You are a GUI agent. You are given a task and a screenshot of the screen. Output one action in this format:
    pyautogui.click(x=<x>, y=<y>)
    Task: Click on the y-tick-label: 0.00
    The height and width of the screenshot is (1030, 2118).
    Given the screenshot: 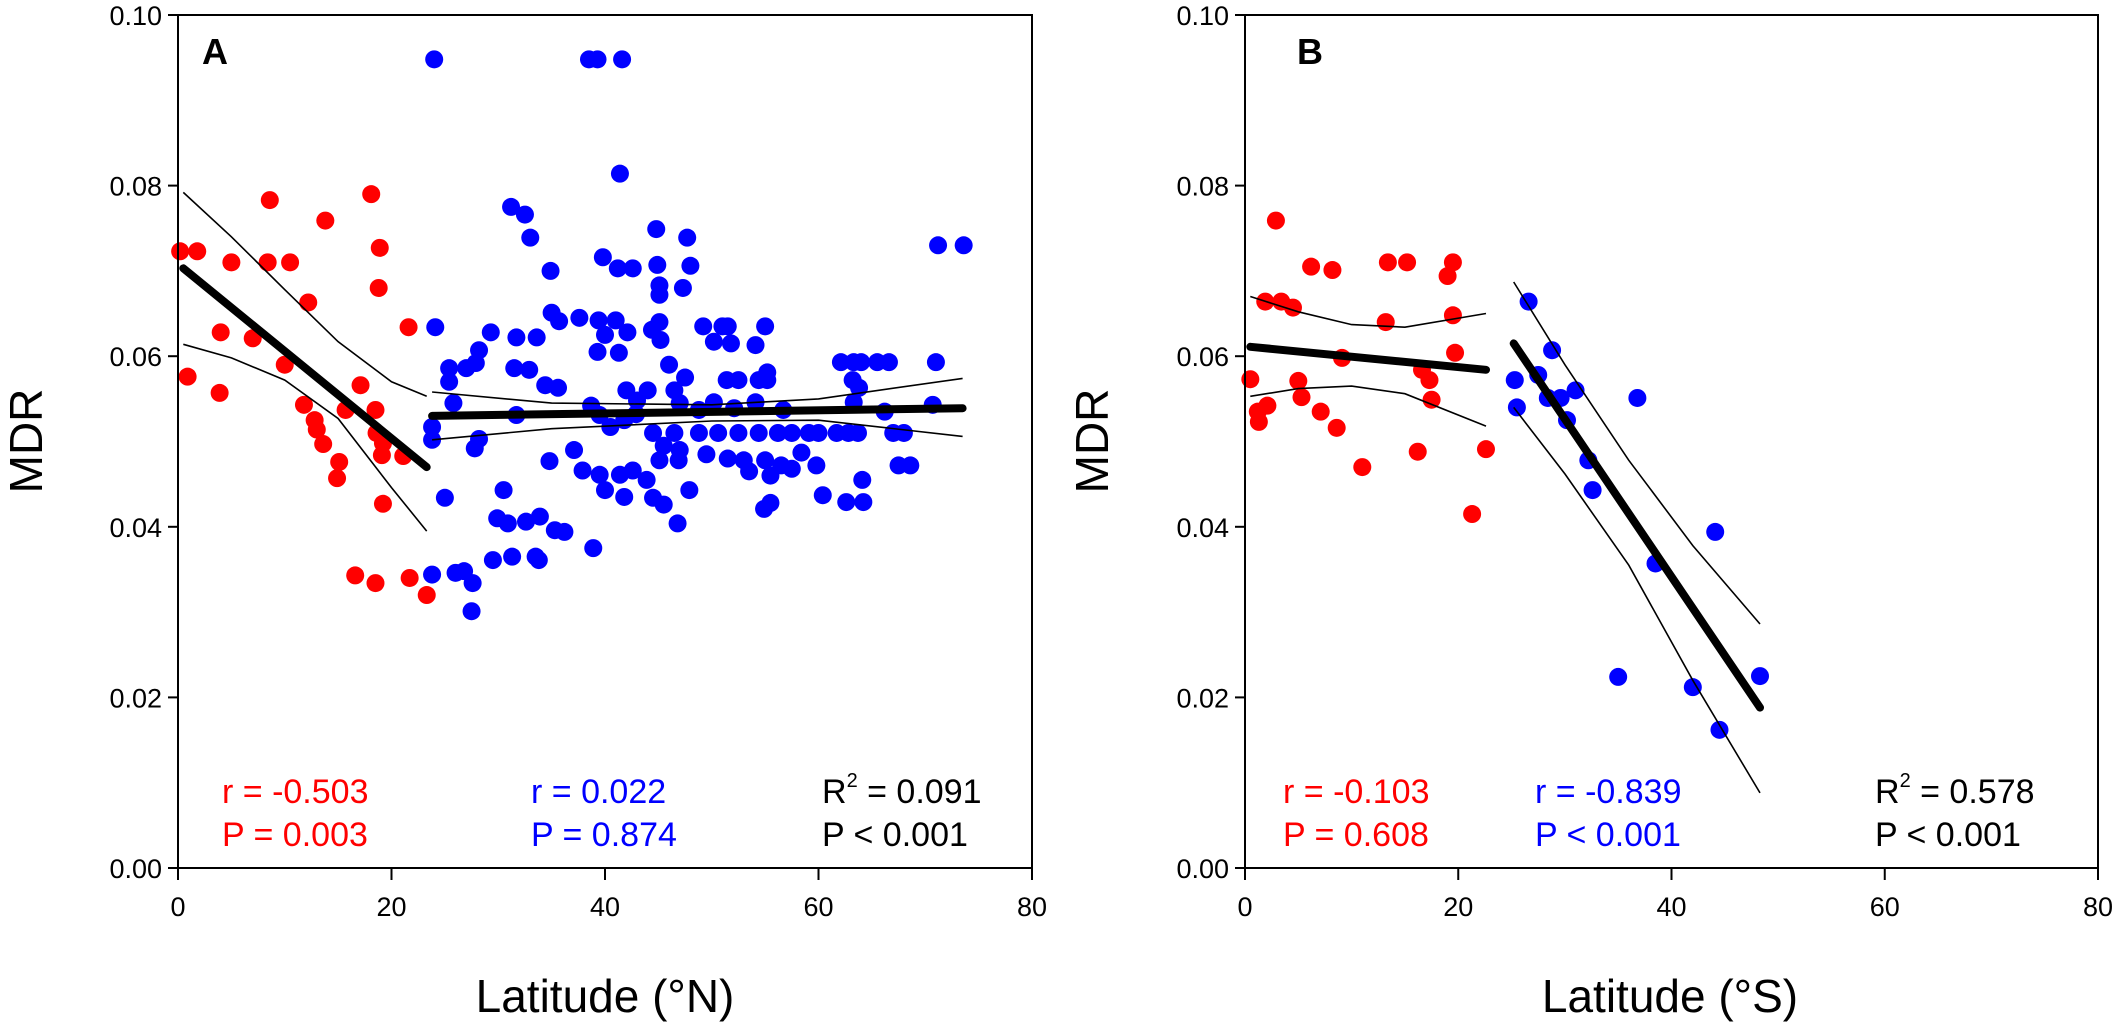 What is the action you would take?
    pyautogui.click(x=1202, y=869)
    